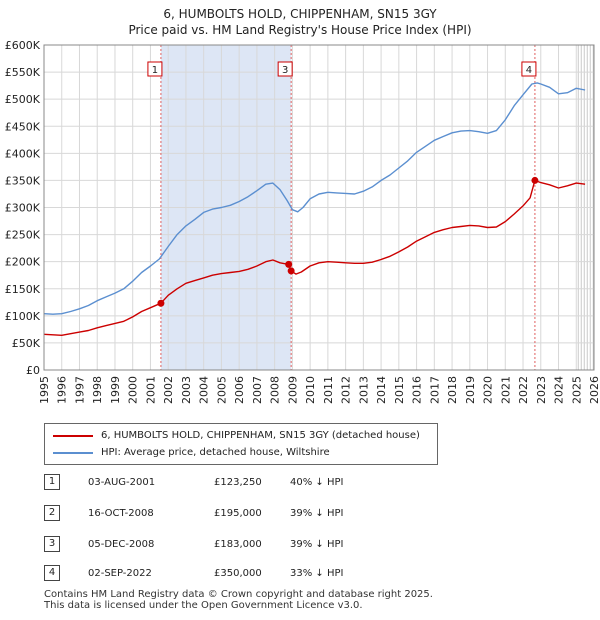  Describe the element at coordinates (238, 482) in the screenshot. I see `transaction-price: £123,250` at that location.